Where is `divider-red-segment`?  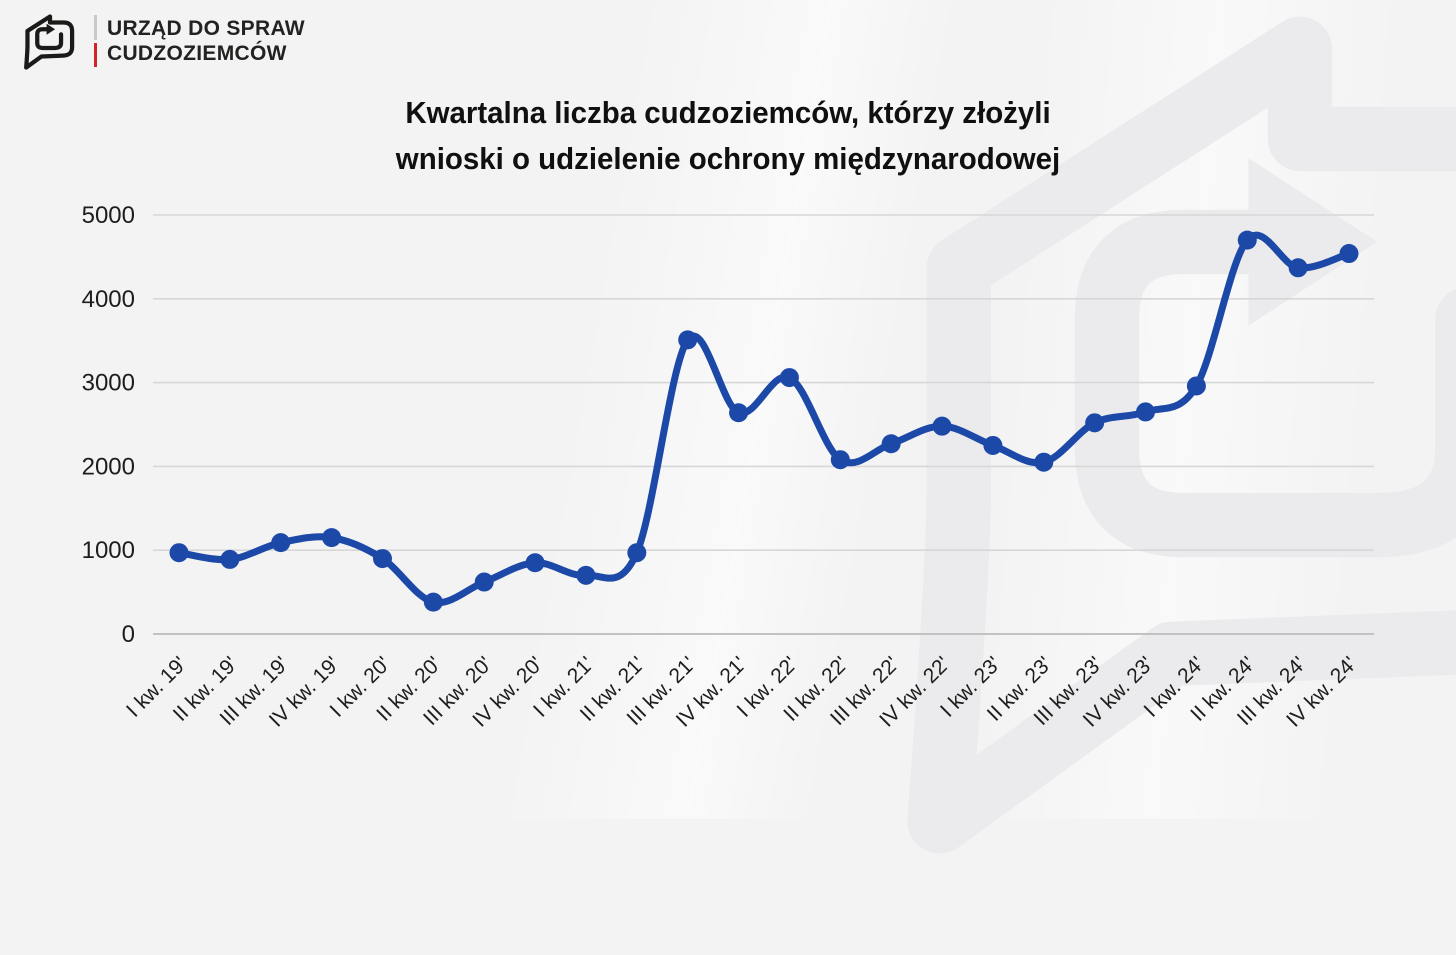 divider-red-segment is located at coordinates (95, 54).